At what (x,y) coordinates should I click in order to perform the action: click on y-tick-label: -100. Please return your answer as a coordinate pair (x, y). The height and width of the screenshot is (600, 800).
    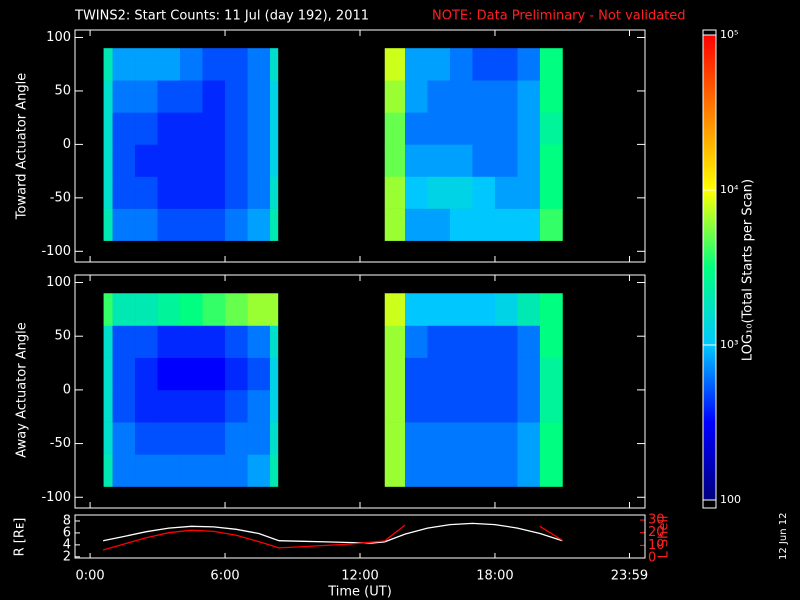
    Looking at the image, I should click on (56, 497).